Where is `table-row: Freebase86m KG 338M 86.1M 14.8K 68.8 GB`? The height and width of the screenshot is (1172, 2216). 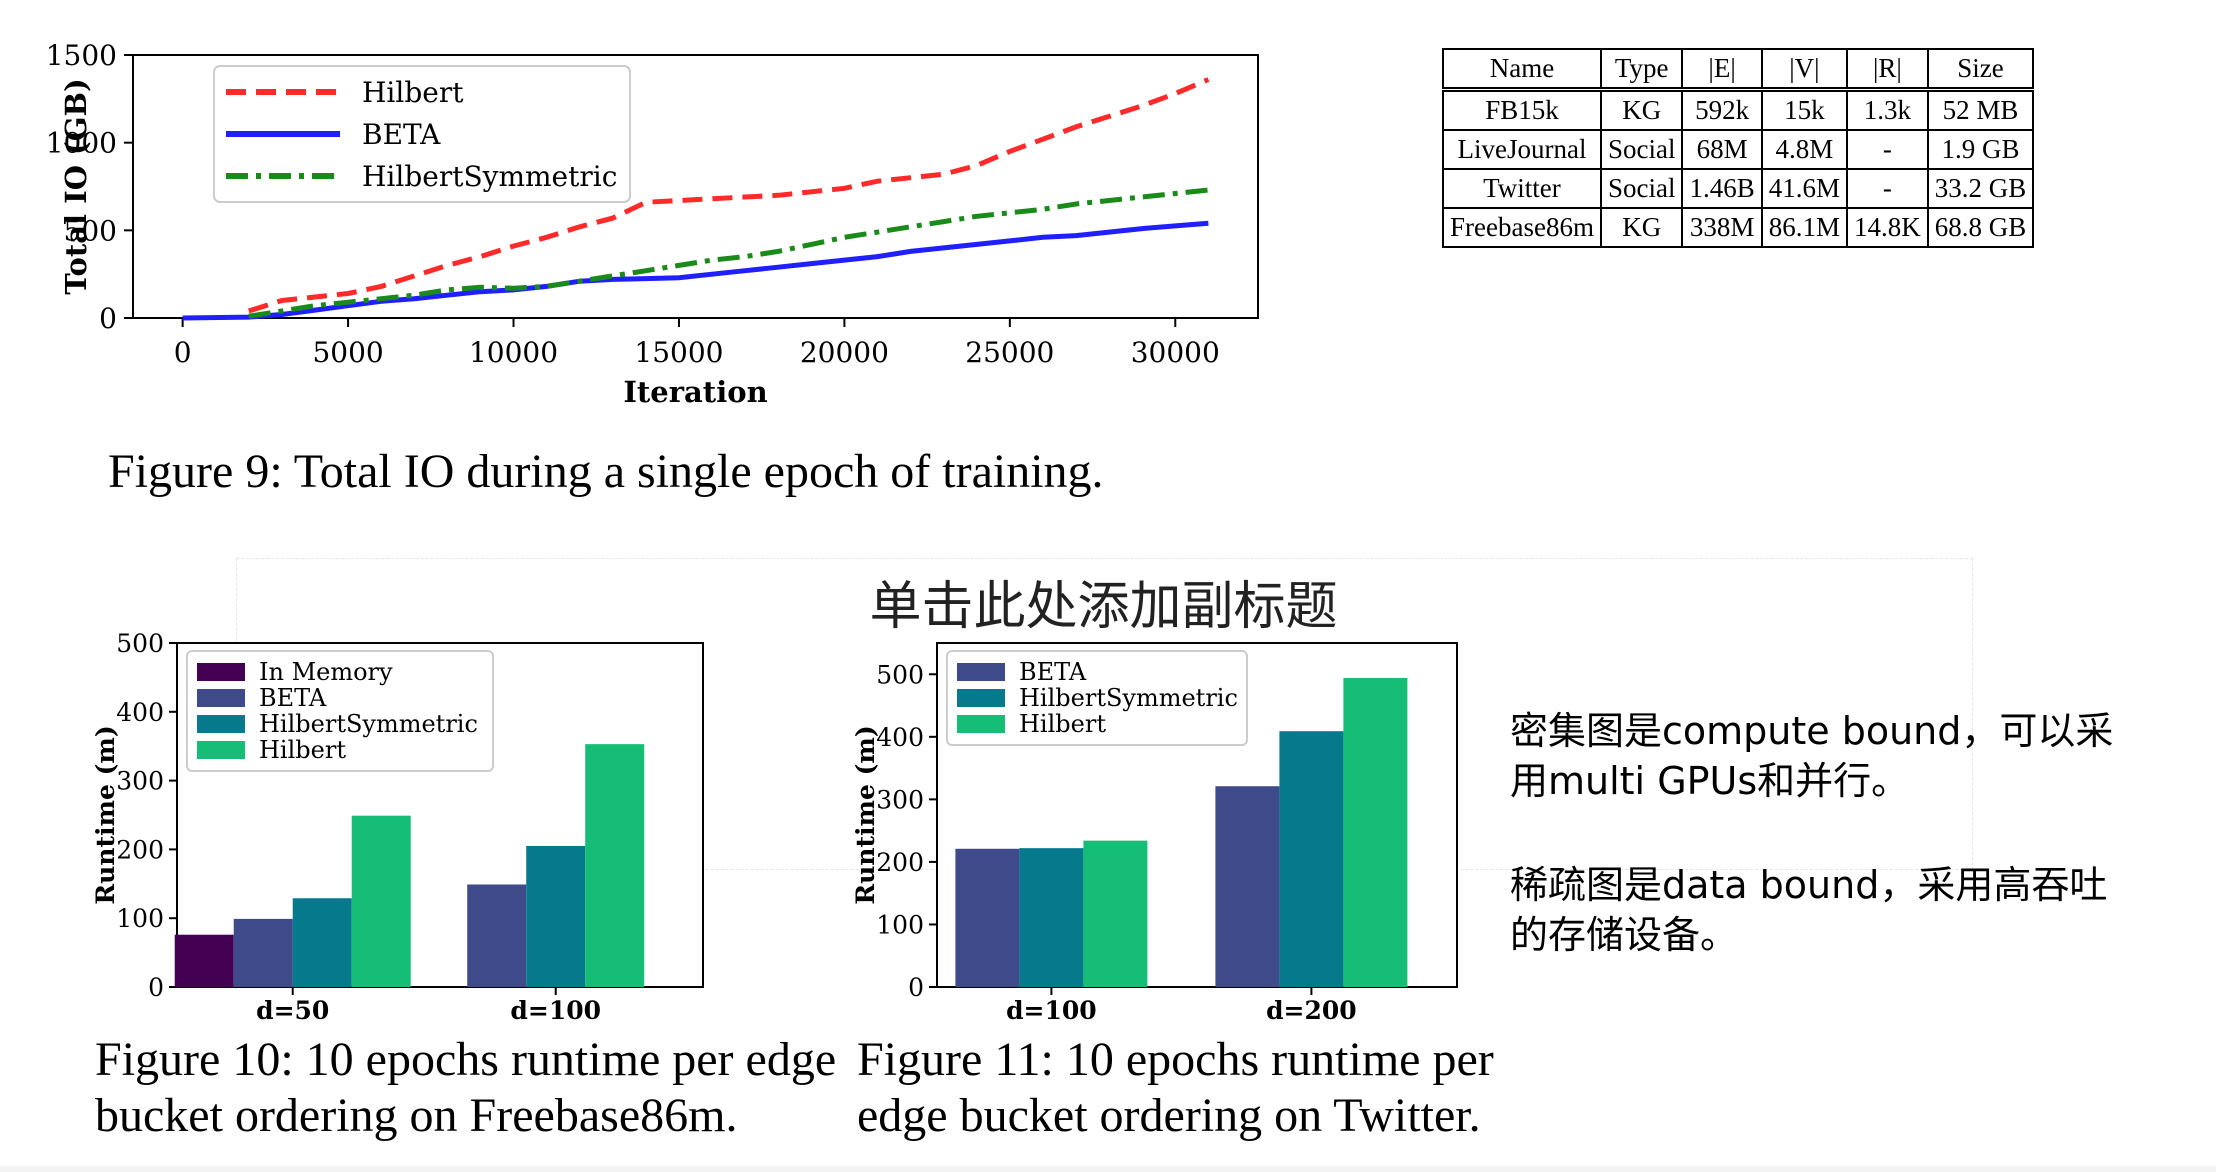
table-row: Freebase86m KG 338M 86.1M 14.8K 68.8 GB is located at coordinates (1738, 227).